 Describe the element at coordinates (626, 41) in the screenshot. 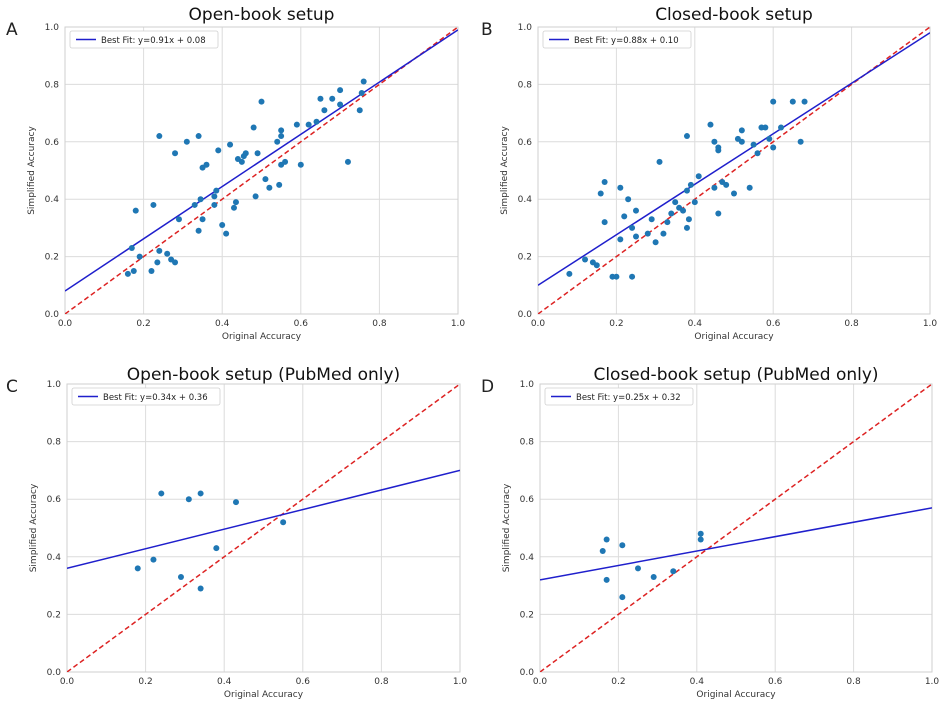

I see `legend-fit-label: Best Fit: y=0.88x + 0.10` at that location.